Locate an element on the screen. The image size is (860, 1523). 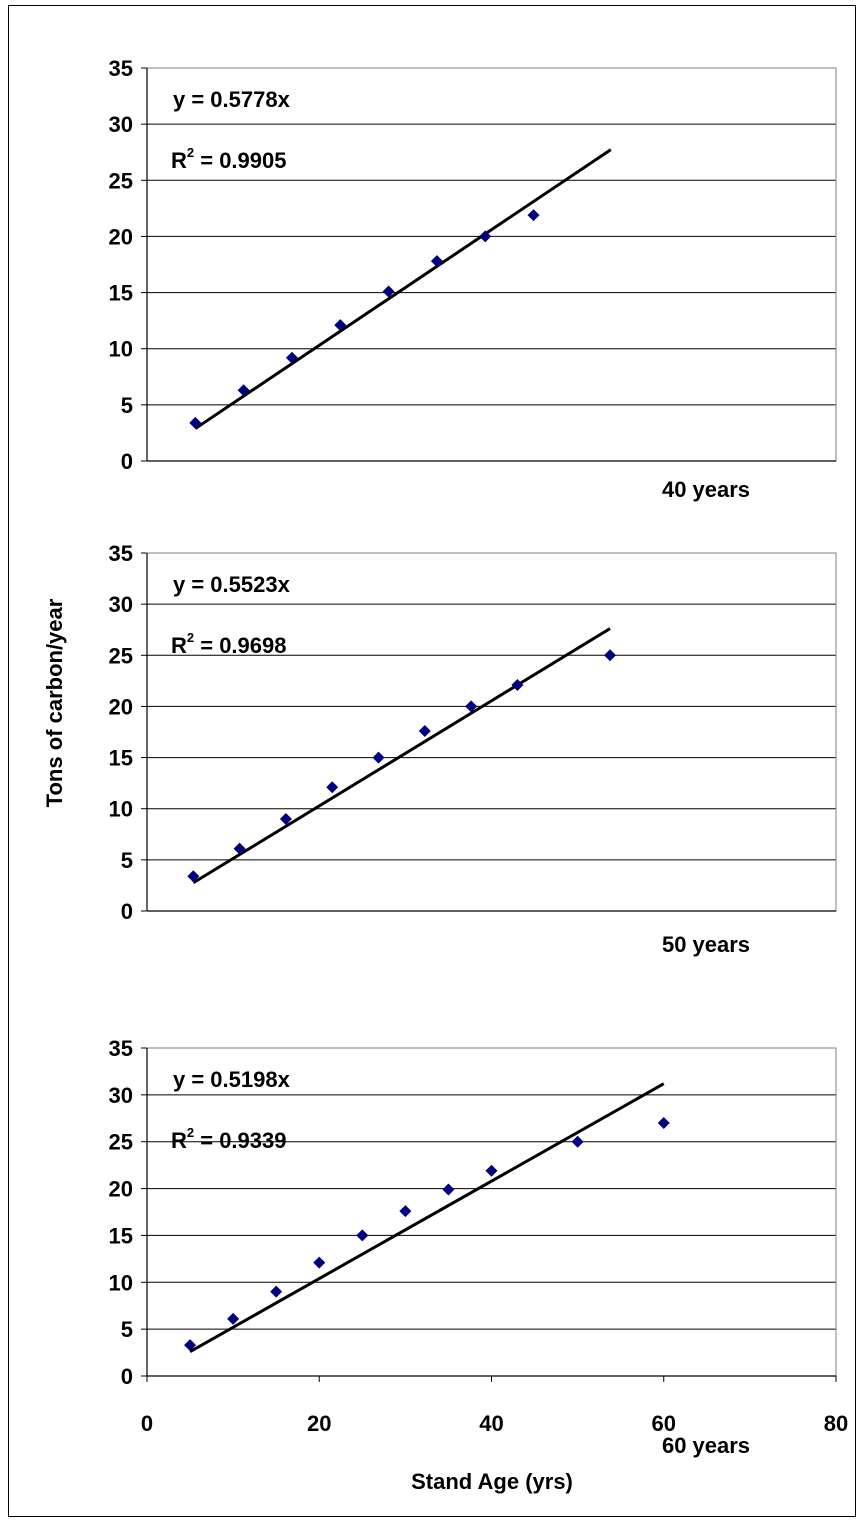
x-tick-label: 60 is located at coordinates (664, 1423).